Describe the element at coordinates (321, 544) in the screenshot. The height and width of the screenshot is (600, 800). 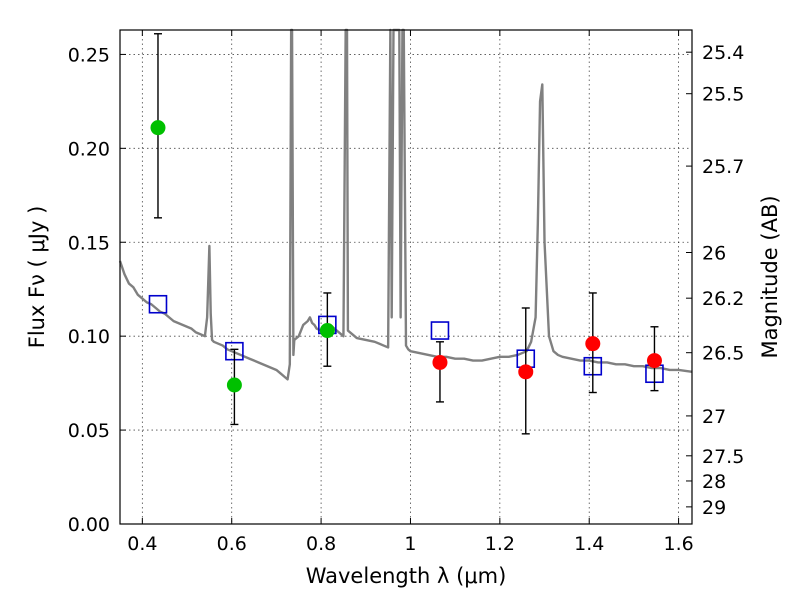
I see `x-tick-label: 0.8` at that location.